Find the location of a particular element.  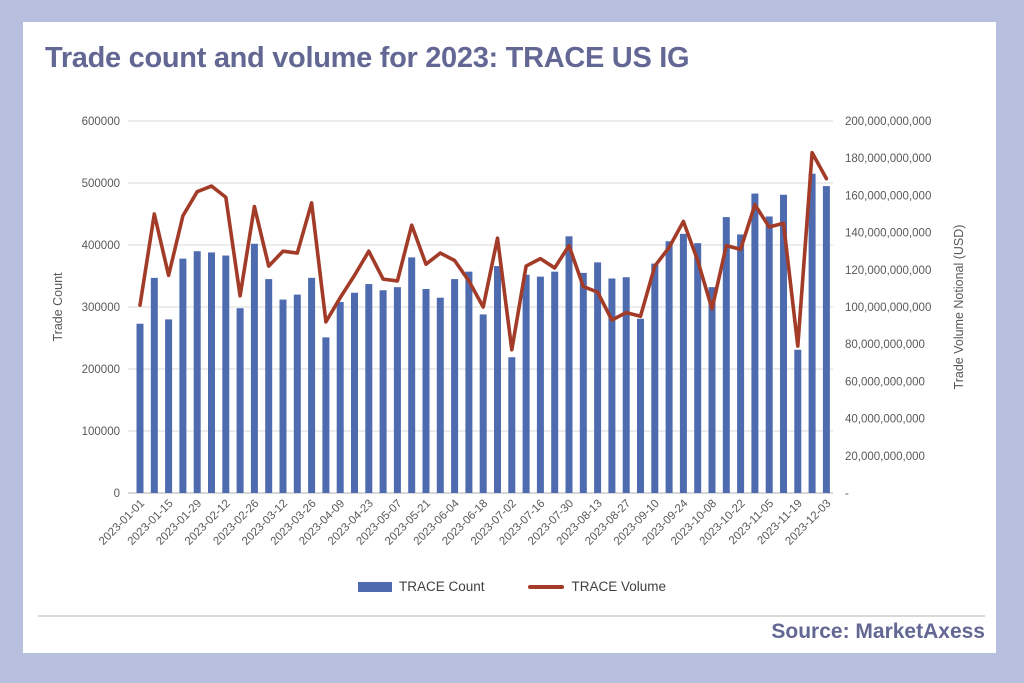

y2-axis-tick-label: 40,000,000,000 is located at coordinates (885, 420).